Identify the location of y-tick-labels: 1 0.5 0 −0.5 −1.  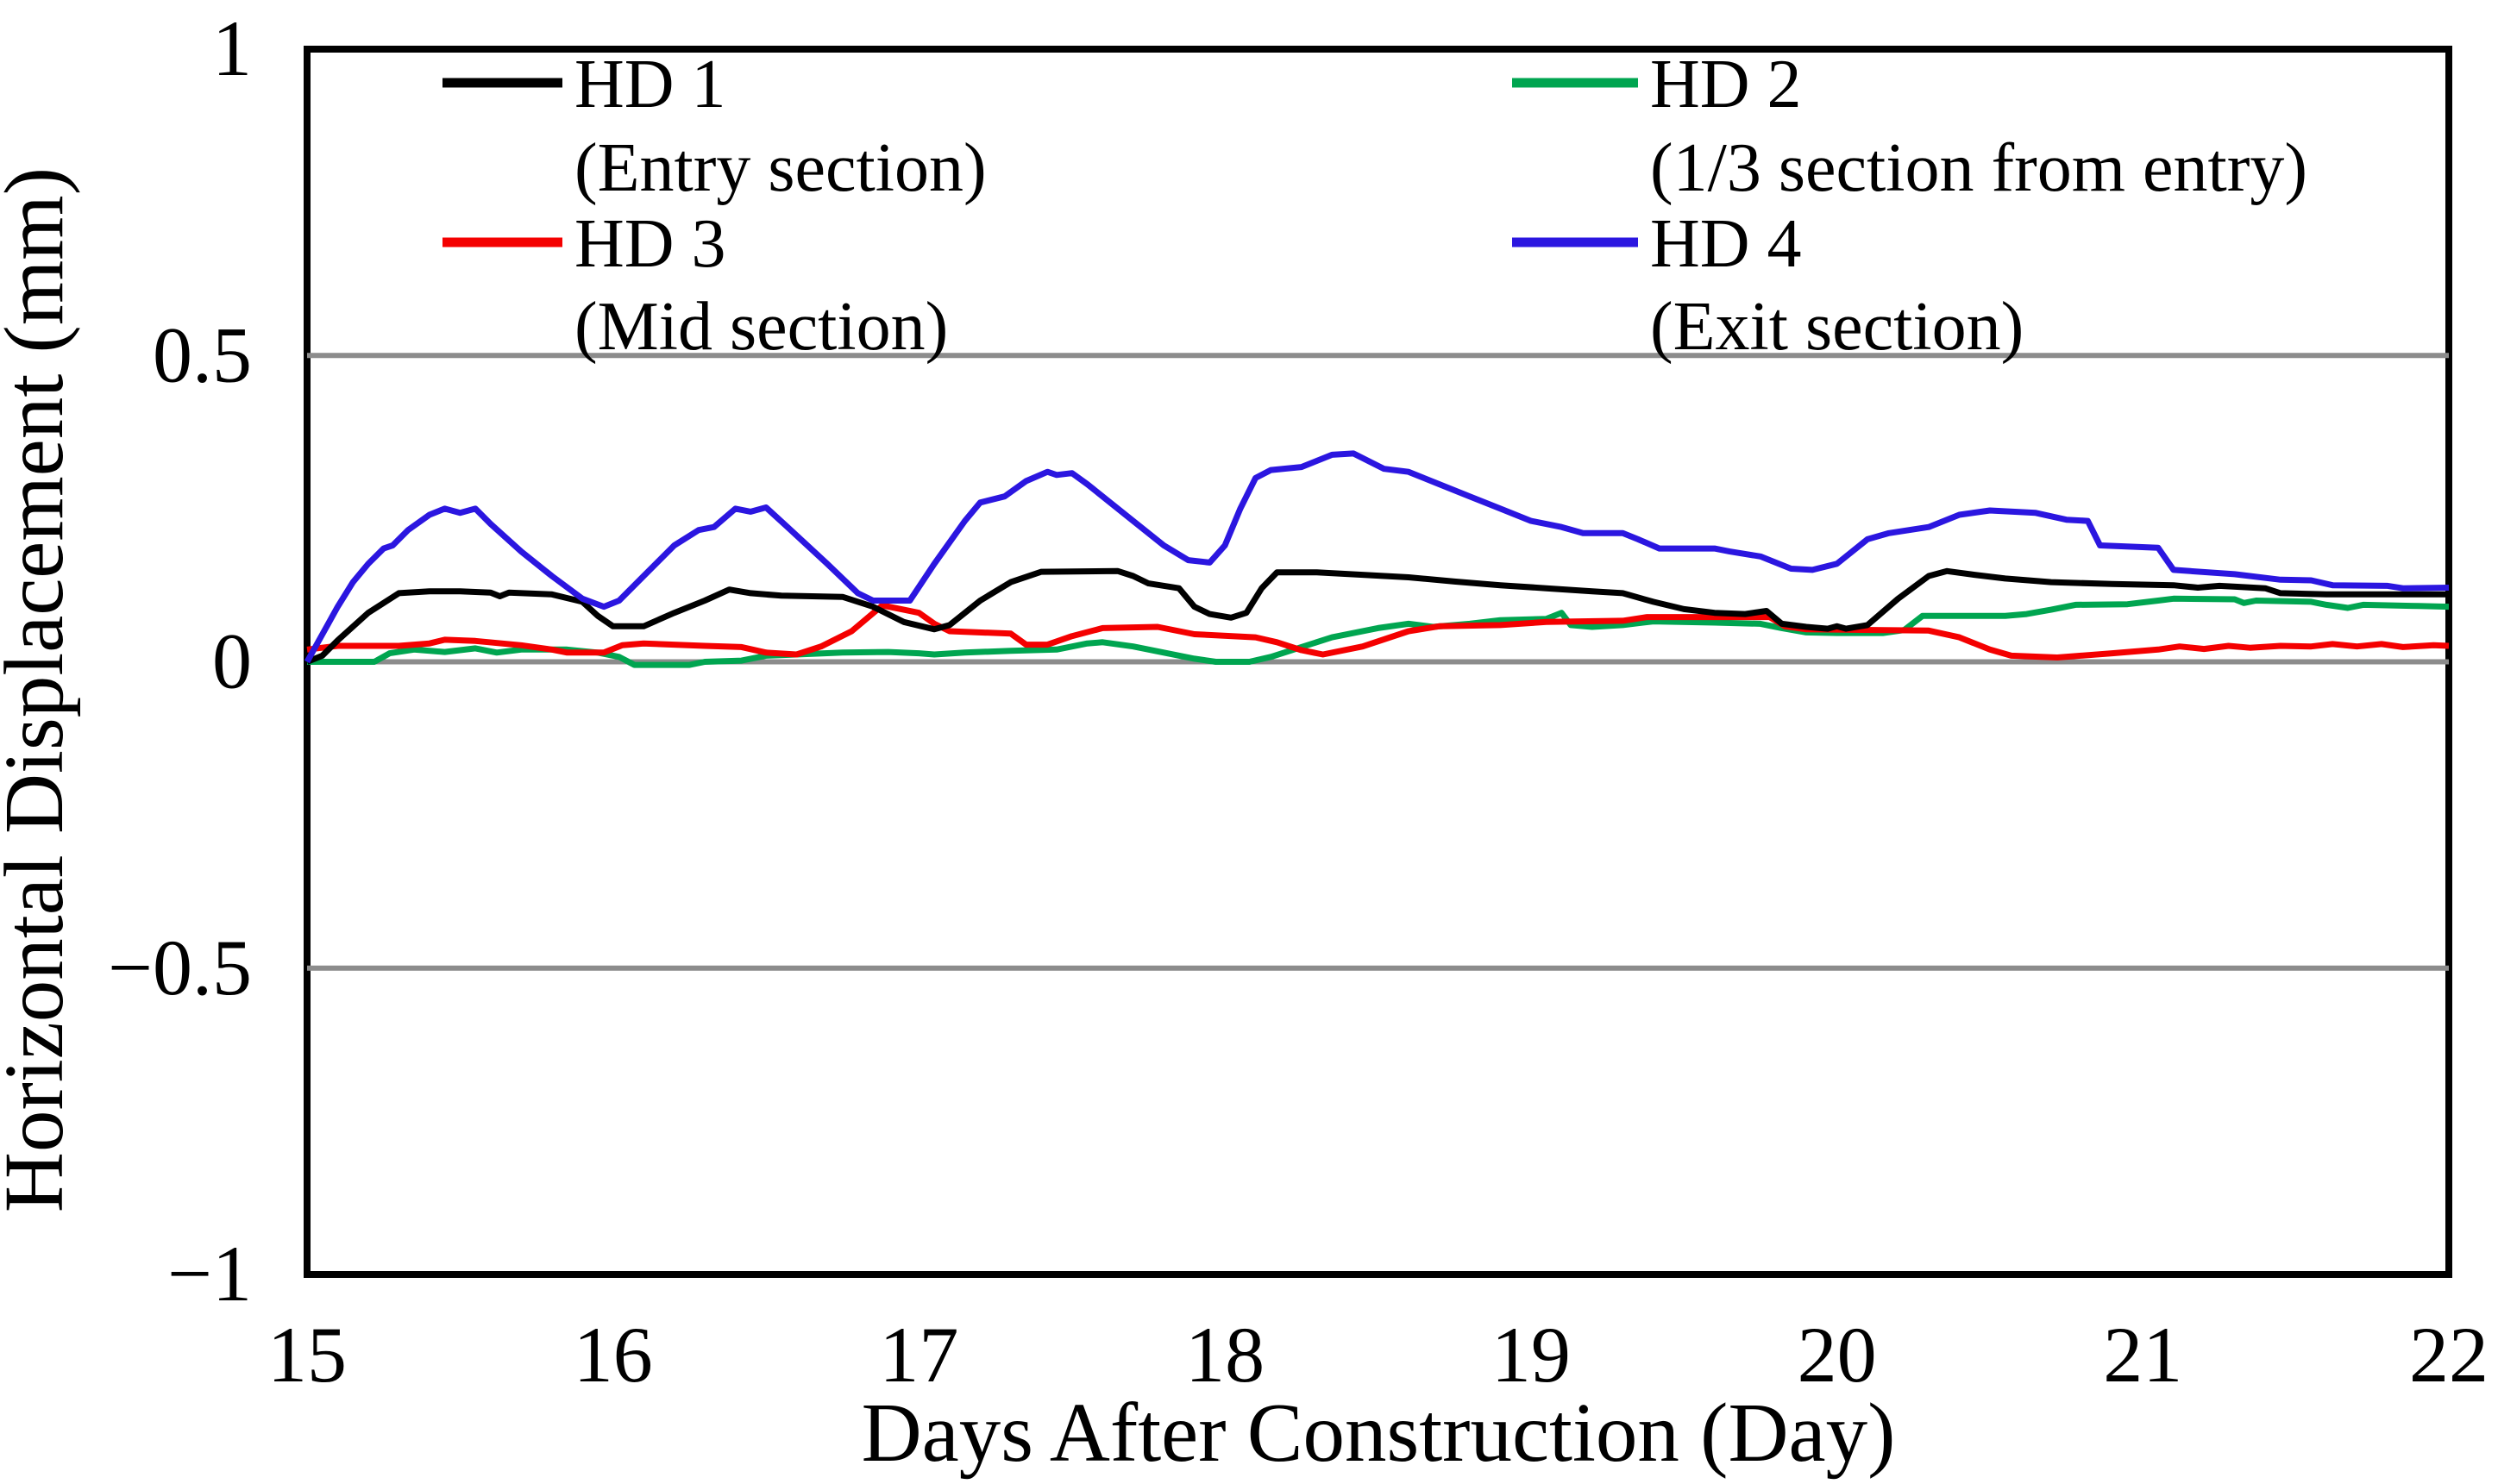
(180, 661).